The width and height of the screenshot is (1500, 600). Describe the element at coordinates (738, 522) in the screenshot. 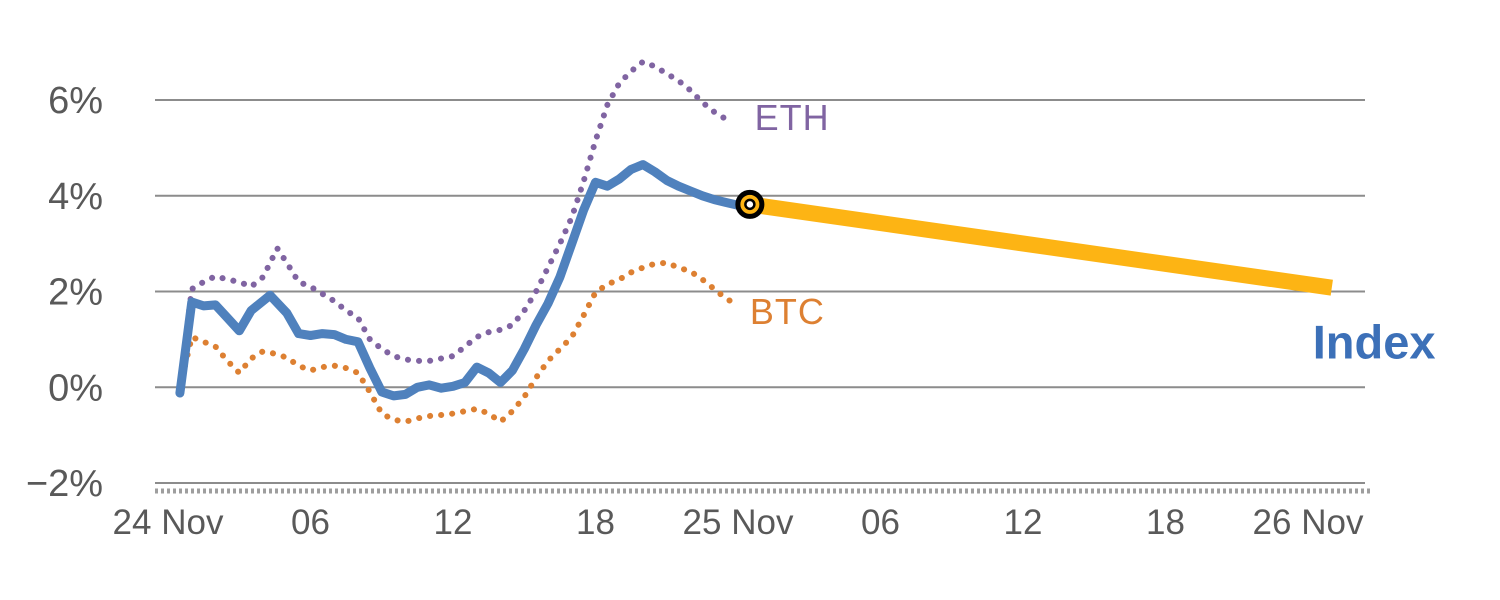

I see `x-tick-label: 25 Nov` at that location.